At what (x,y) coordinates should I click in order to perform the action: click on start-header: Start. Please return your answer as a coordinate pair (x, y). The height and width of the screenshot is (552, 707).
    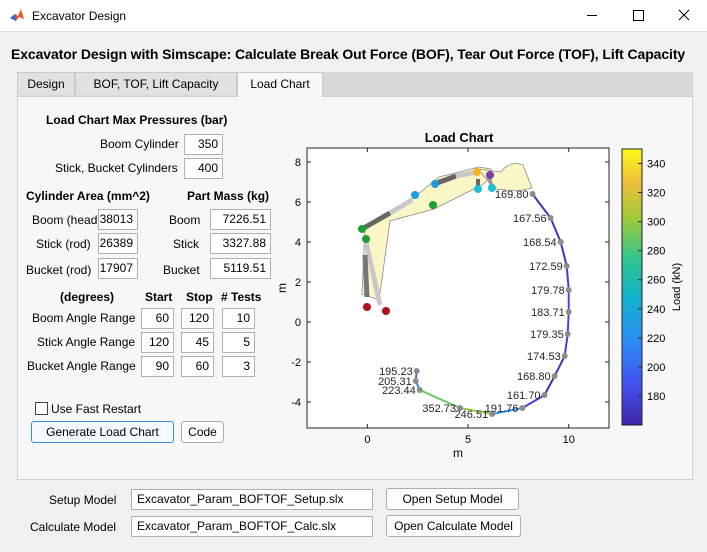
    Looking at the image, I should click on (159, 297).